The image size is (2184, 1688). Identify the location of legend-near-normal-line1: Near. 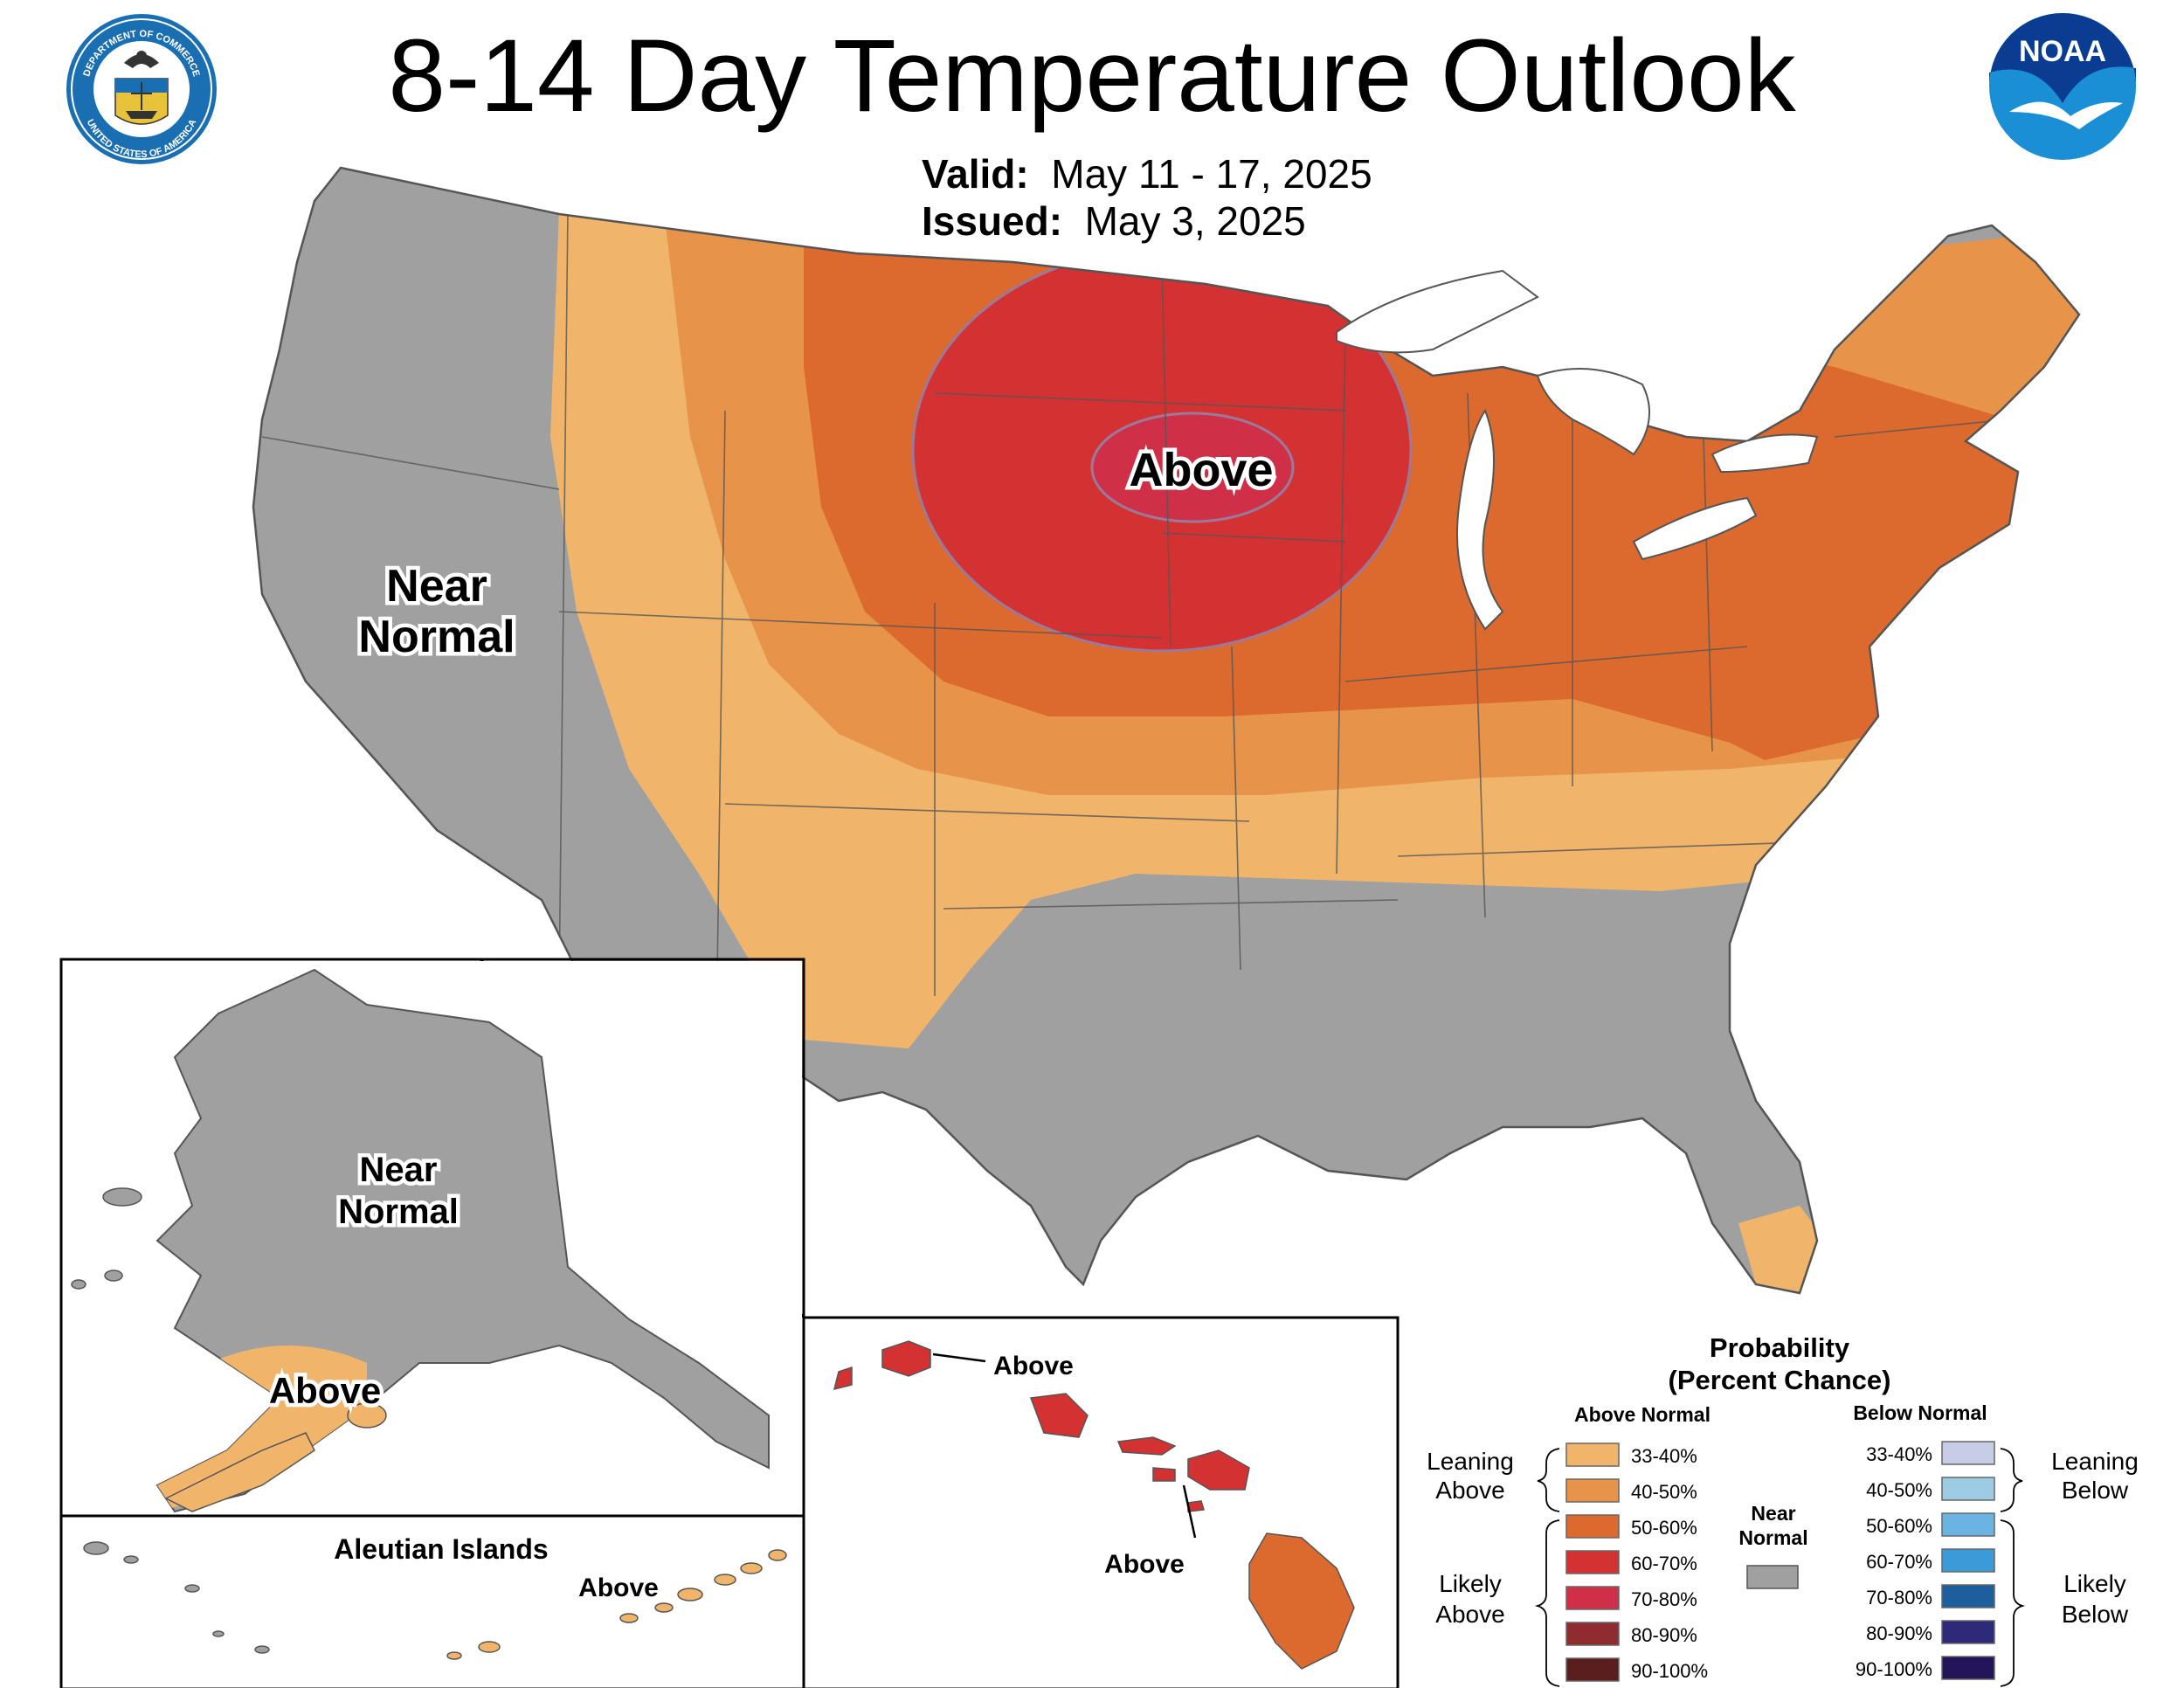
(1773, 1513).